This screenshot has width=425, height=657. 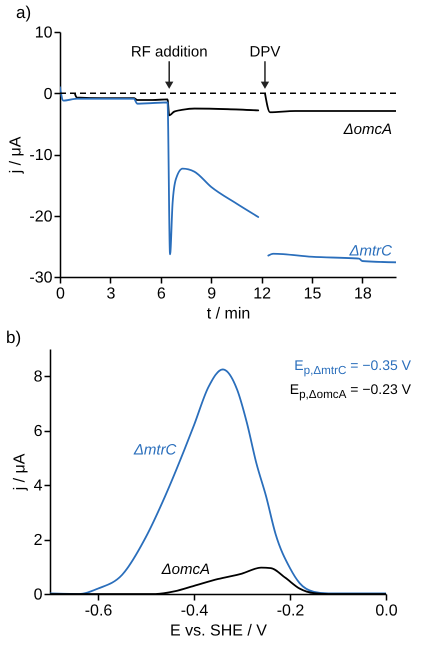 What do you see at coordinates (194, 611) in the screenshot?
I see `x-tick-label: -0.4` at bounding box center [194, 611].